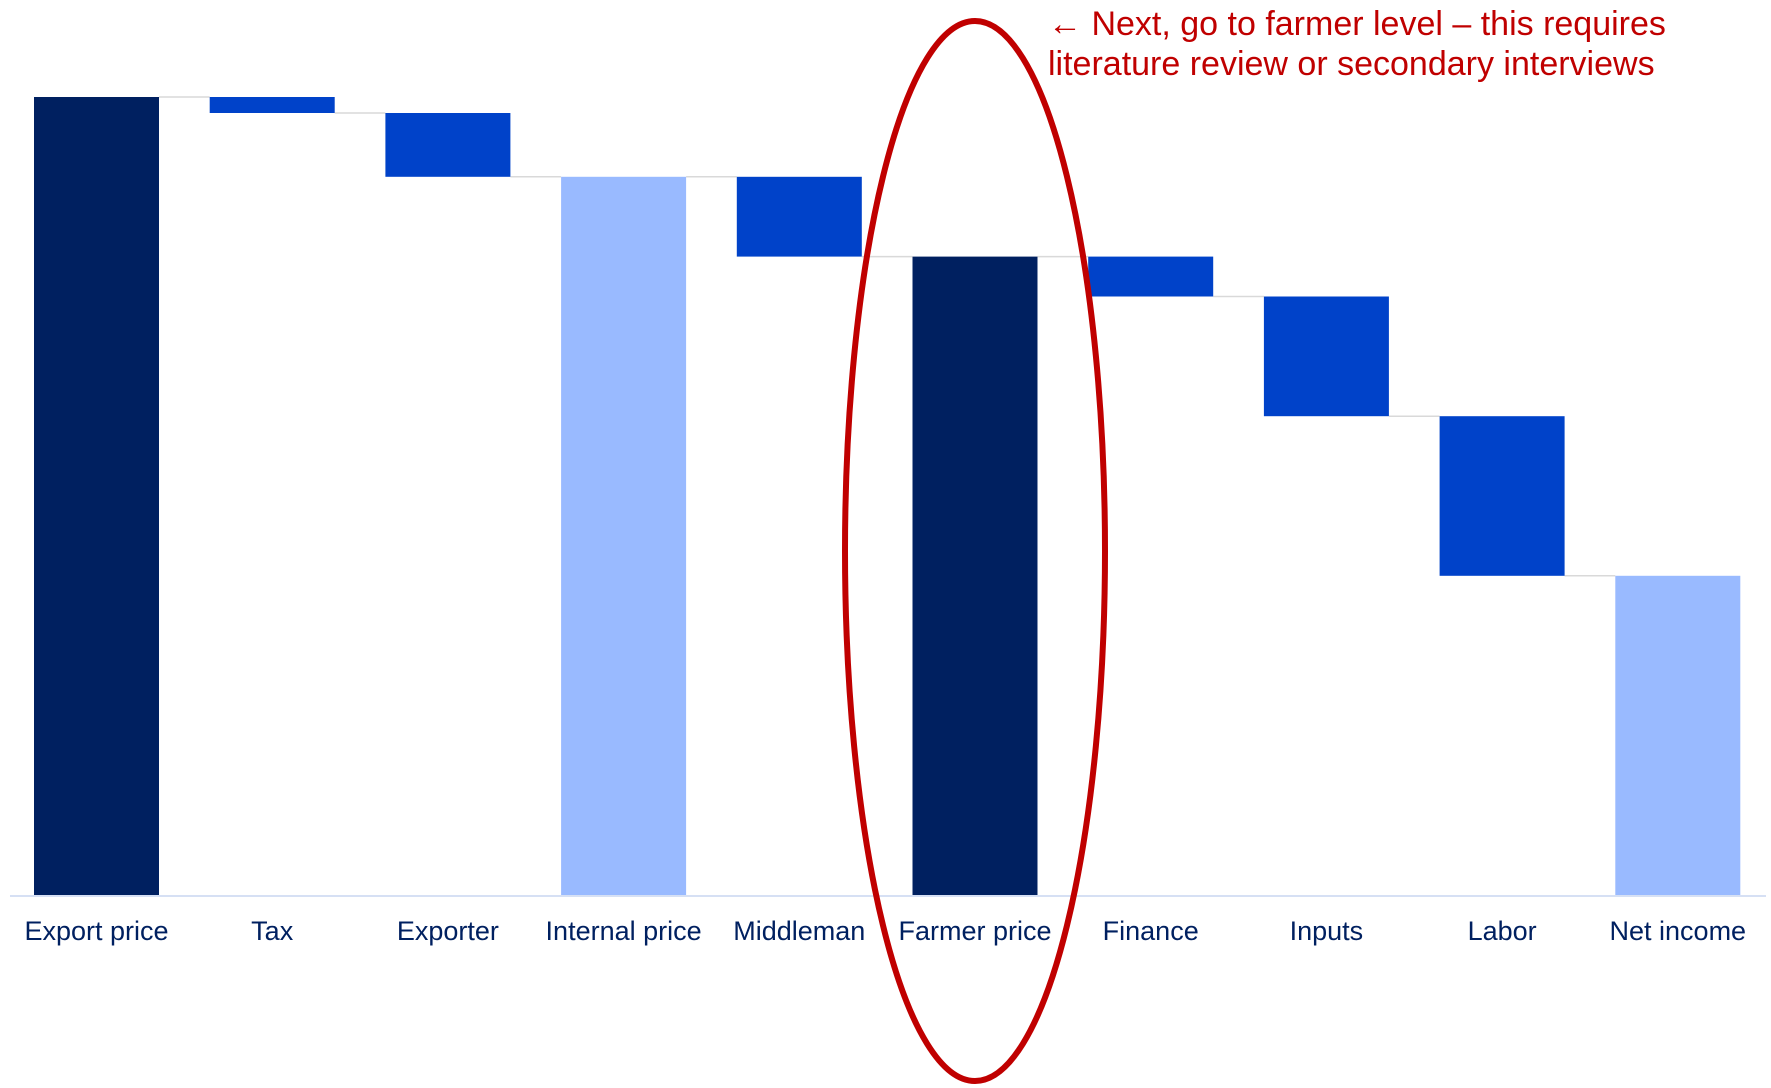 This screenshot has height=1088, width=1771. I want to click on tick-label-inputs: Inputs, so click(1327, 931).